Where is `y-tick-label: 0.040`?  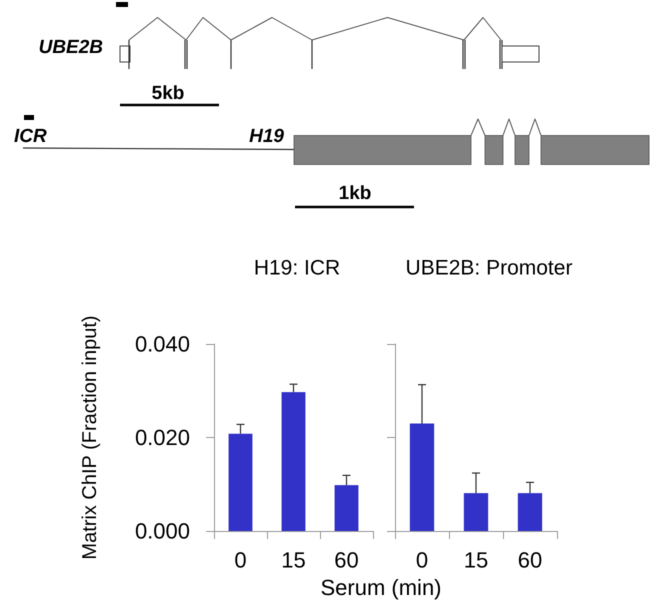
y-tick-label: 0.040 is located at coordinates (162, 344).